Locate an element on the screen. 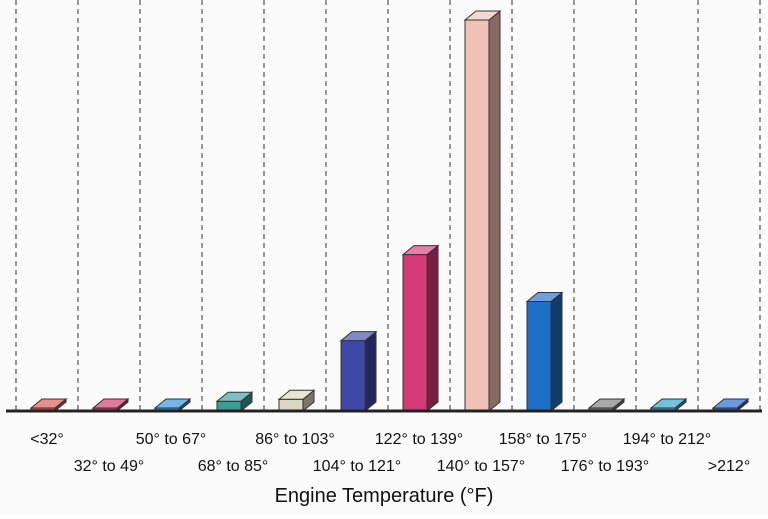 The width and height of the screenshot is (768, 519). x-tick-label: 86° to 103° is located at coordinates (295, 439).